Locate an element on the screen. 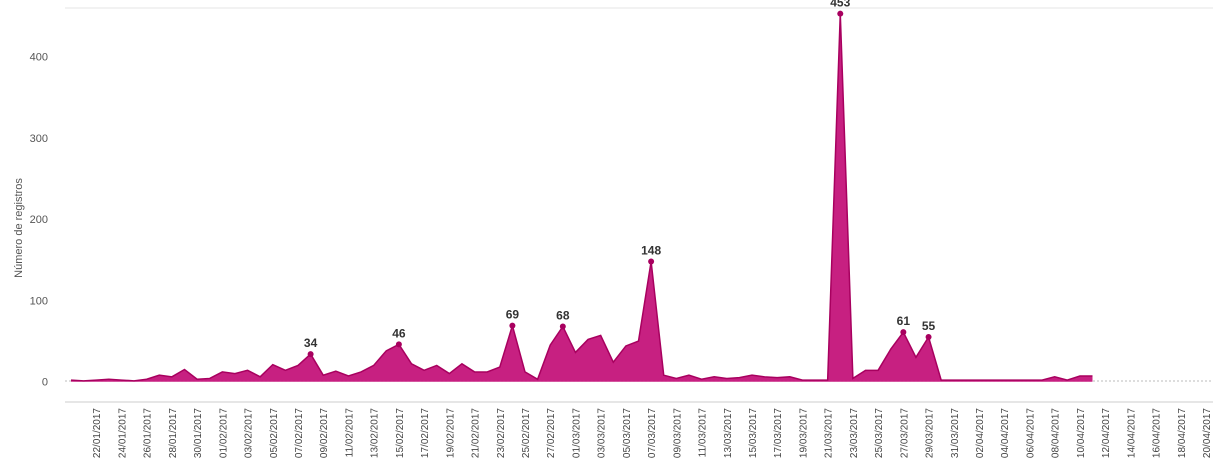 This screenshot has width=1213, height=474. x-tick-label: 01/02/2017 is located at coordinates (223, 433).